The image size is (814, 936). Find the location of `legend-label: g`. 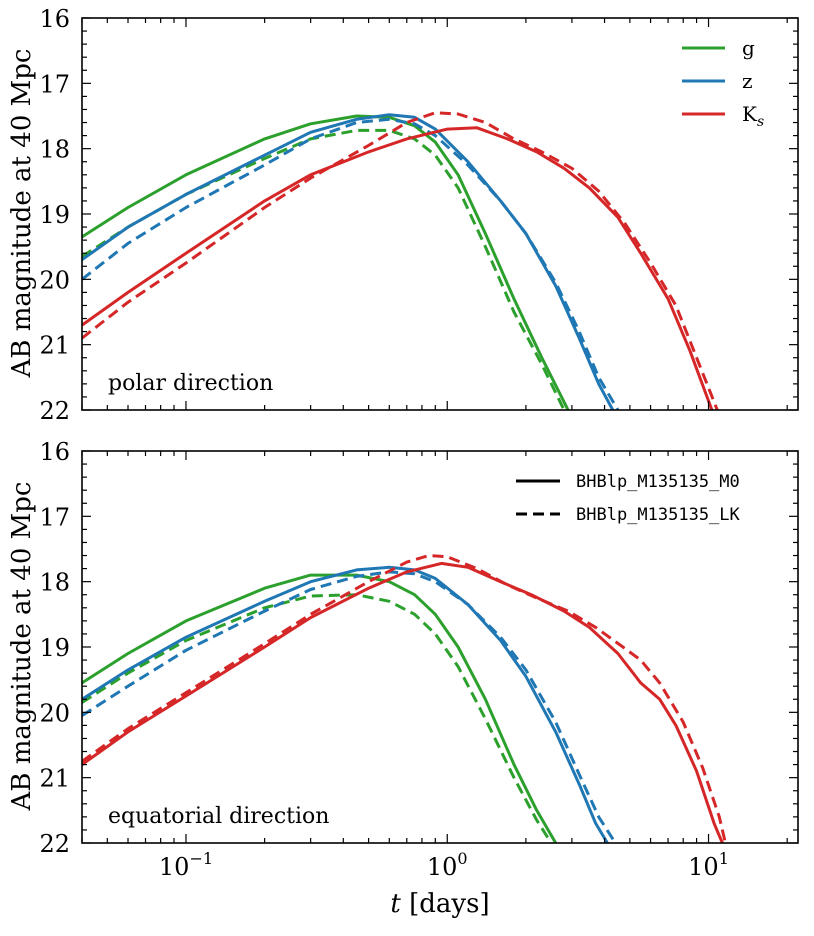

legend-label: g is located at coordinates (748, 48).